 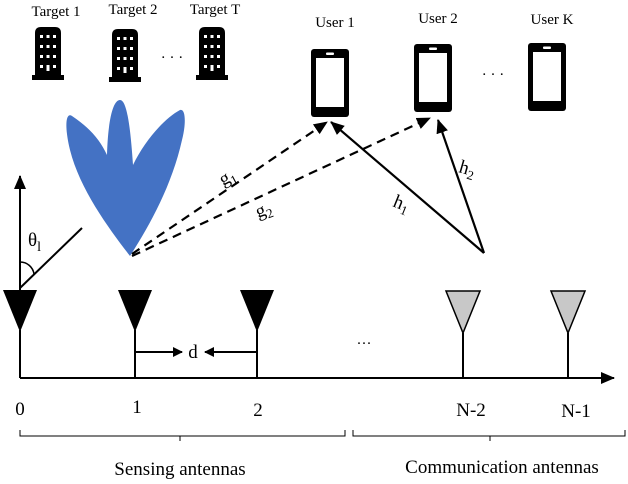 I want to click on channel-h1-line, so click(x=407, y=187).